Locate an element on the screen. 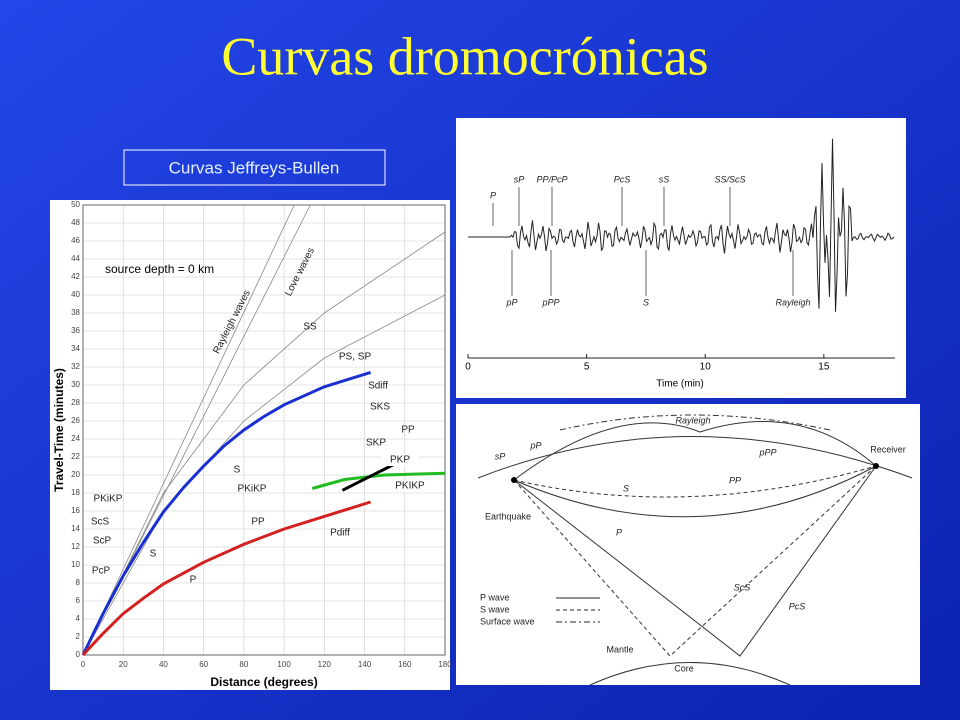  curve-label: SS is located at coordinates (310, 327).